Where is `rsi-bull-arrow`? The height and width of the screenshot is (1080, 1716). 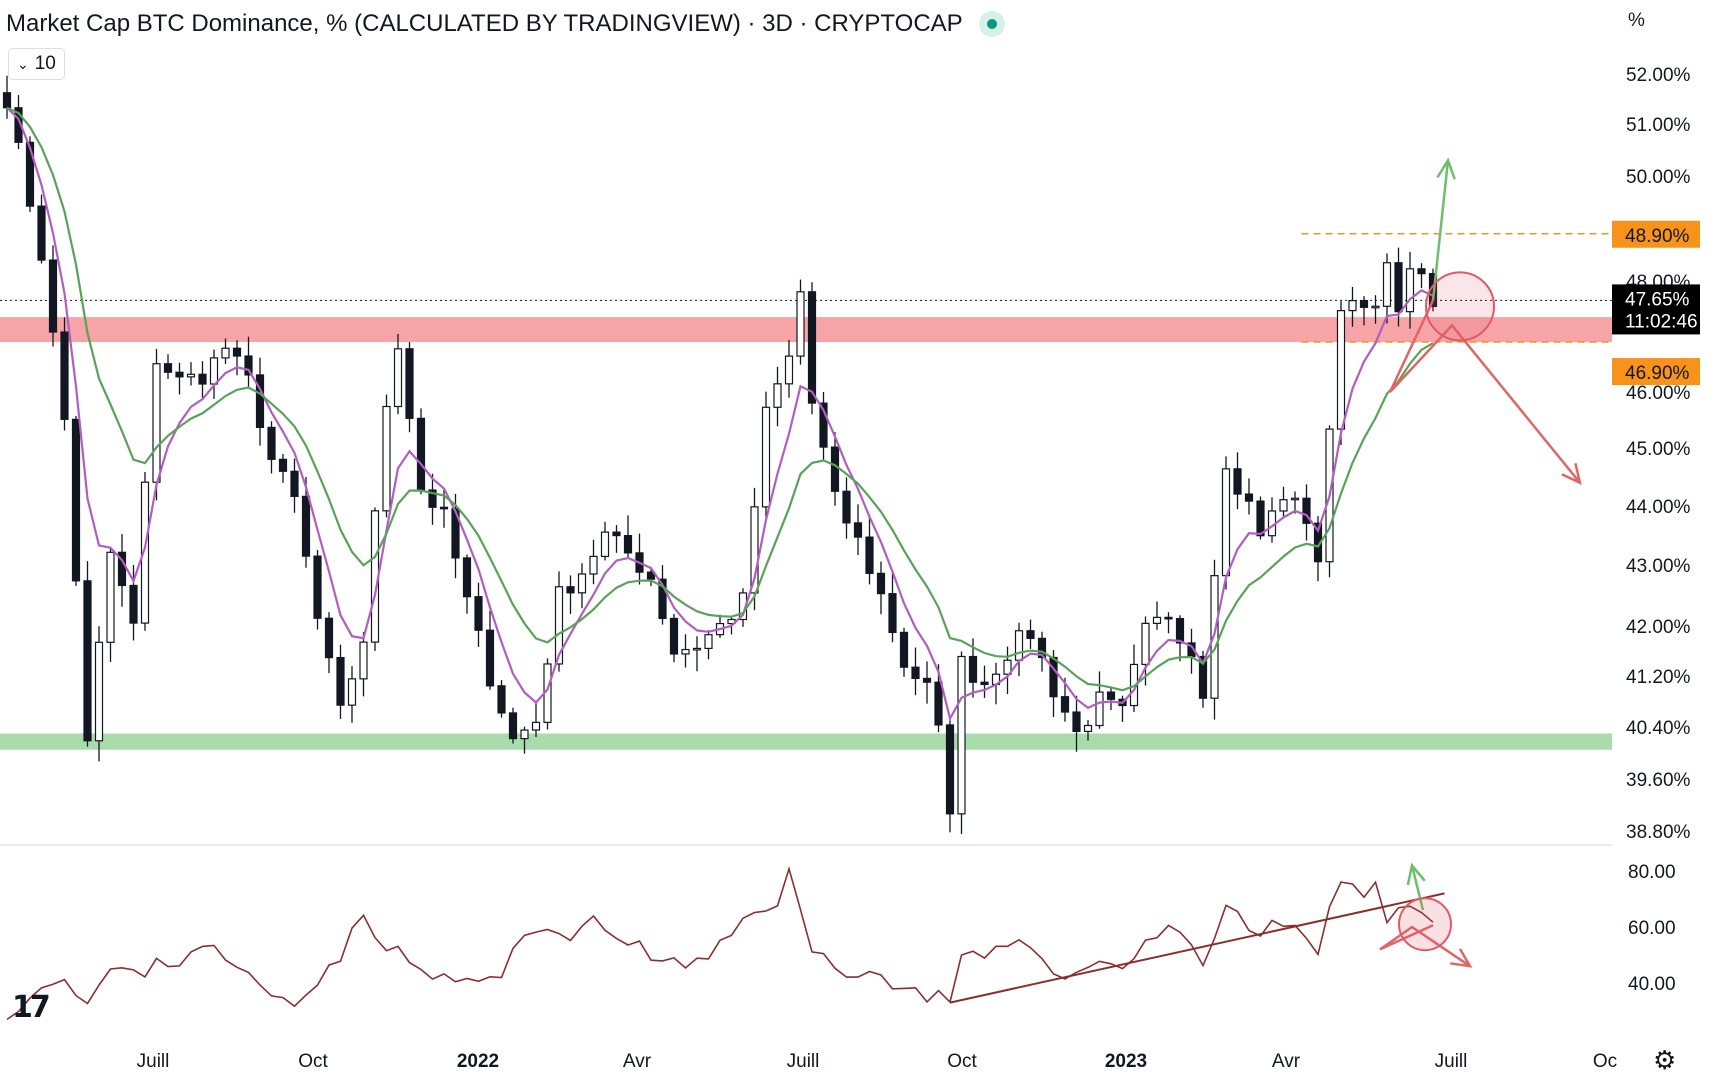
rsi-bull-arrow is located at coordinates (1417, 888).